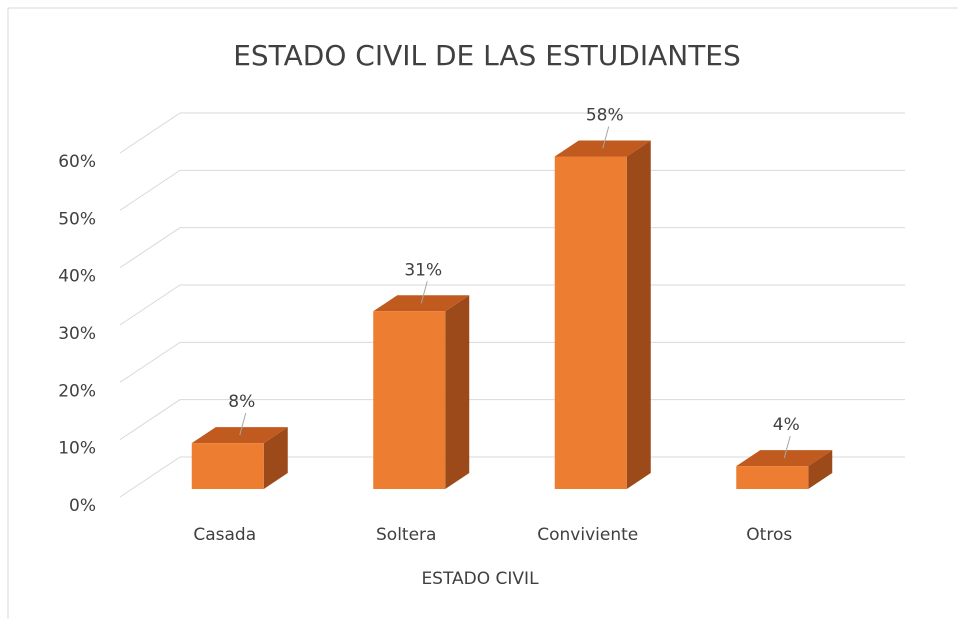 This screenshot has width=958, height=619. I want to click on x-tick-label: Soltera, so click(406, 535).